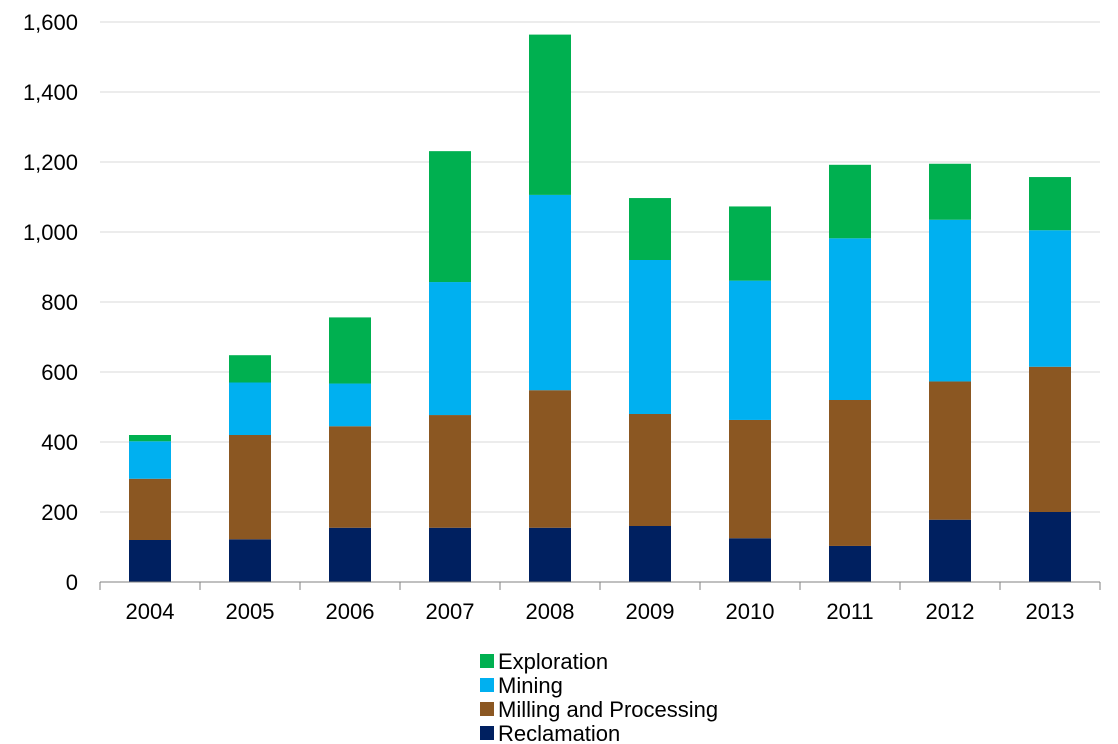 This screenshot has width=1118, height=744. What do you see at coordinates (650, 470) in the screenshot?
I see `bar-milling-and-processing-2009` at bounding box center [650, 470].